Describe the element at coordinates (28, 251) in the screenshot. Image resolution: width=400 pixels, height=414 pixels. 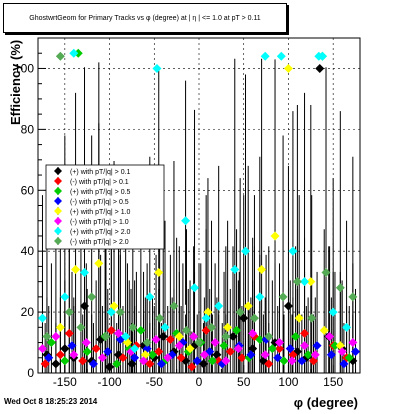
I see `y-tick-label: 40` at that location.